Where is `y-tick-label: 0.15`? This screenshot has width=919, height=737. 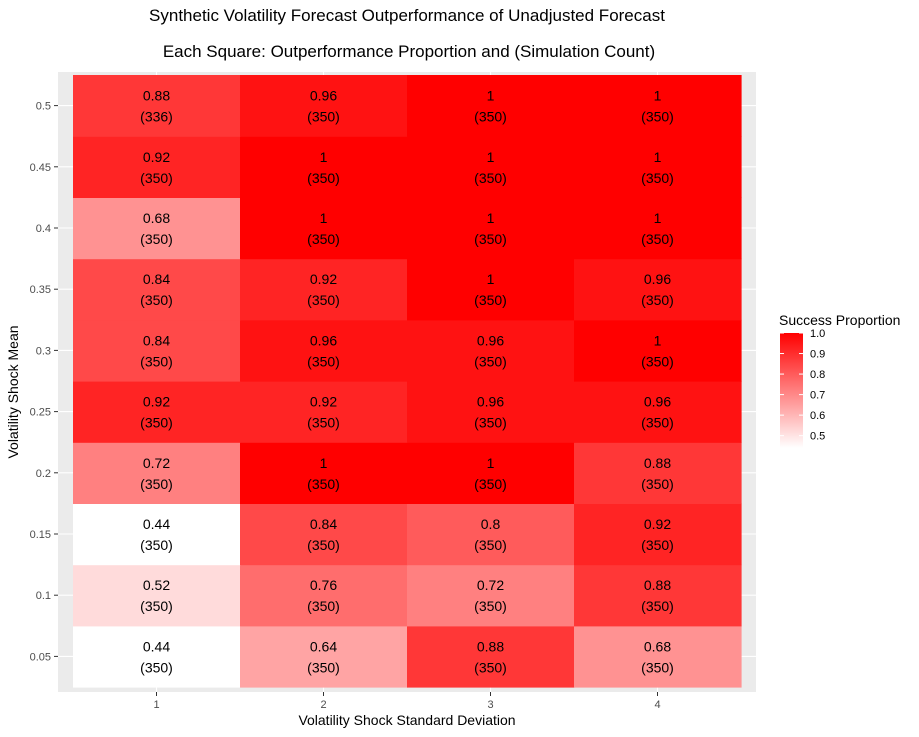
y-tick-label: 0.15 is located at coordinates (40, 535).